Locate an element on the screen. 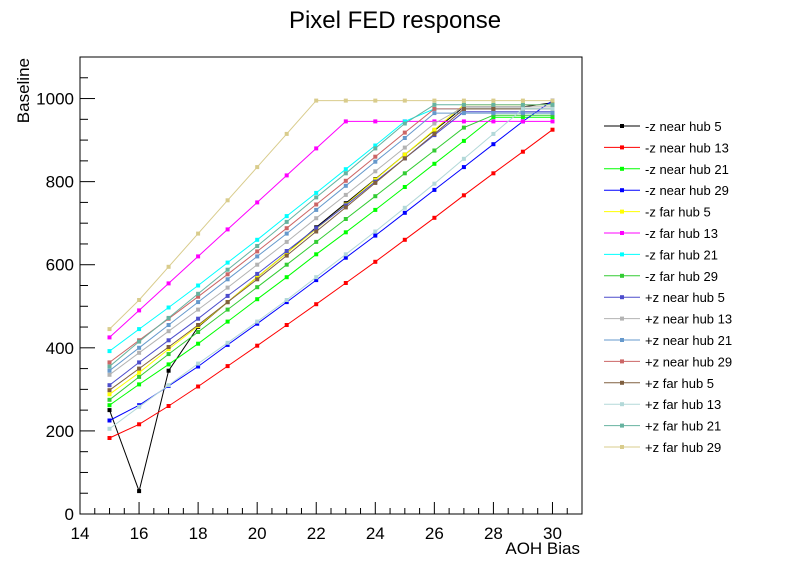  legend-label: -z far hub 21 is located at coordinates (681, 254).